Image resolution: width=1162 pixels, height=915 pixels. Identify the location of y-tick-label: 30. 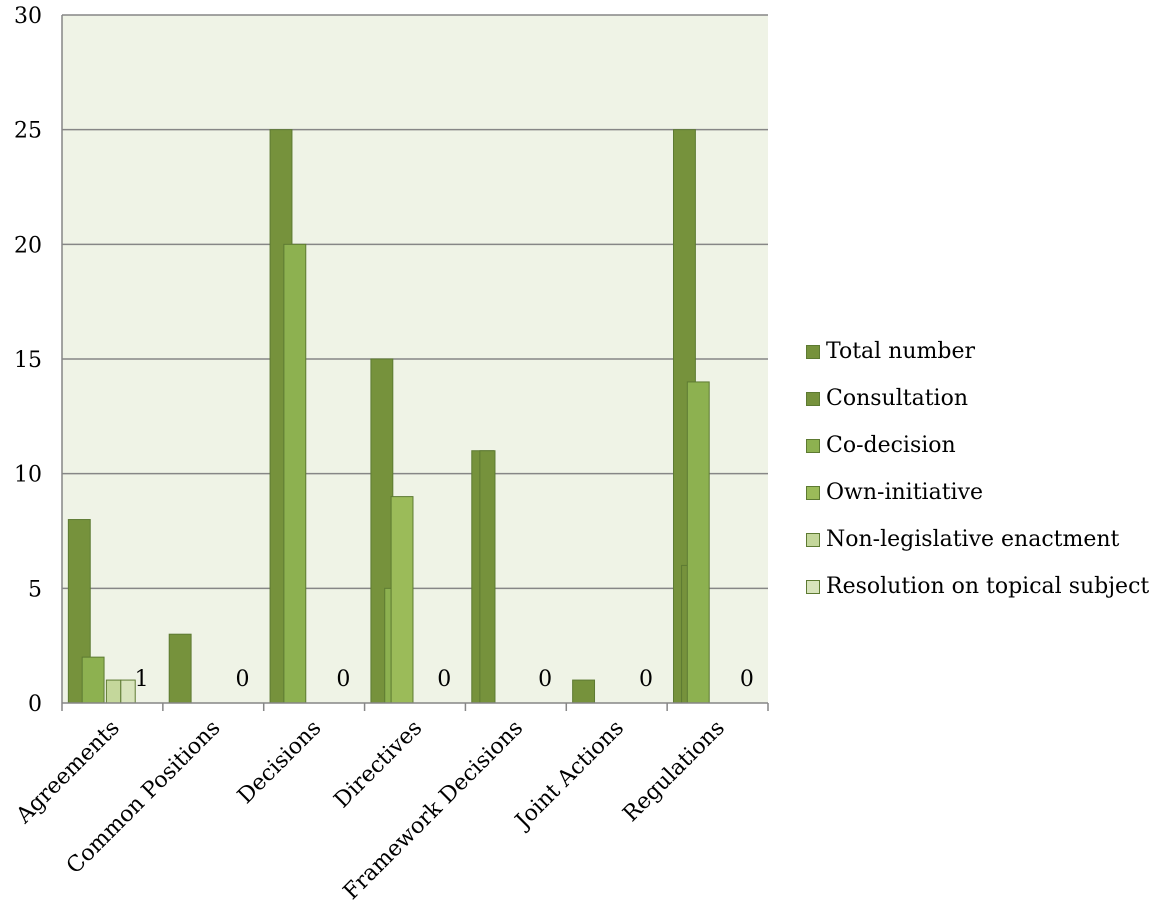
(28, 16).